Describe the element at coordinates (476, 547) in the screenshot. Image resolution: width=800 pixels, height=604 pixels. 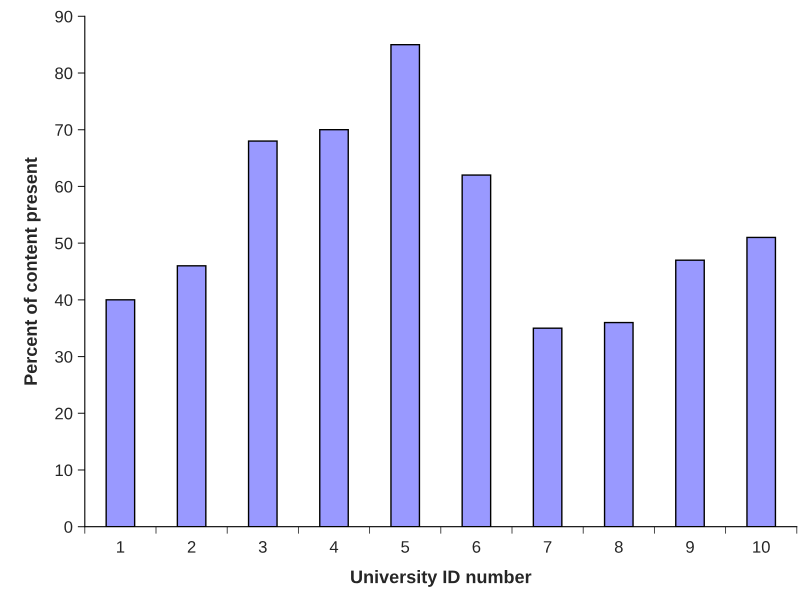
I see `x-tick-label: 6` at that location.